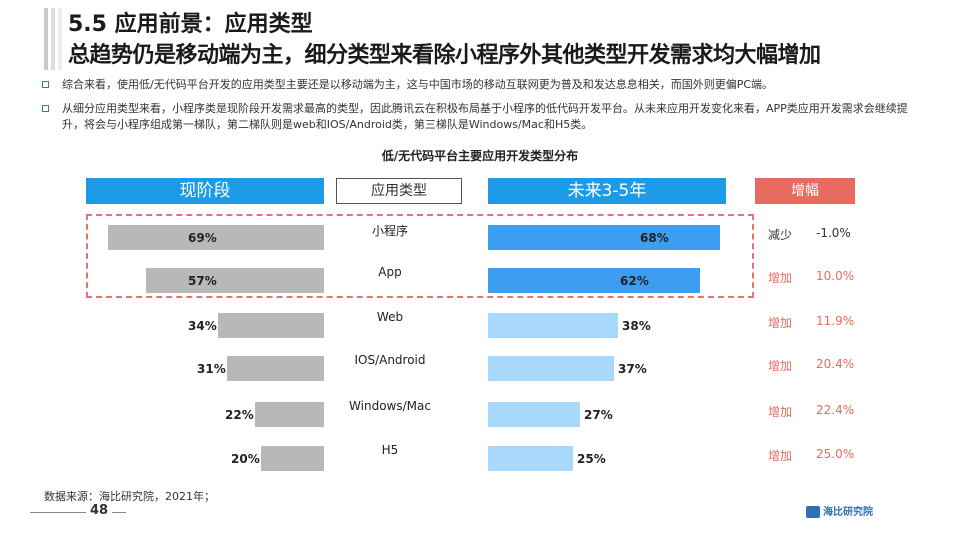  I want to click on category-label: H5, so click(390, 450).